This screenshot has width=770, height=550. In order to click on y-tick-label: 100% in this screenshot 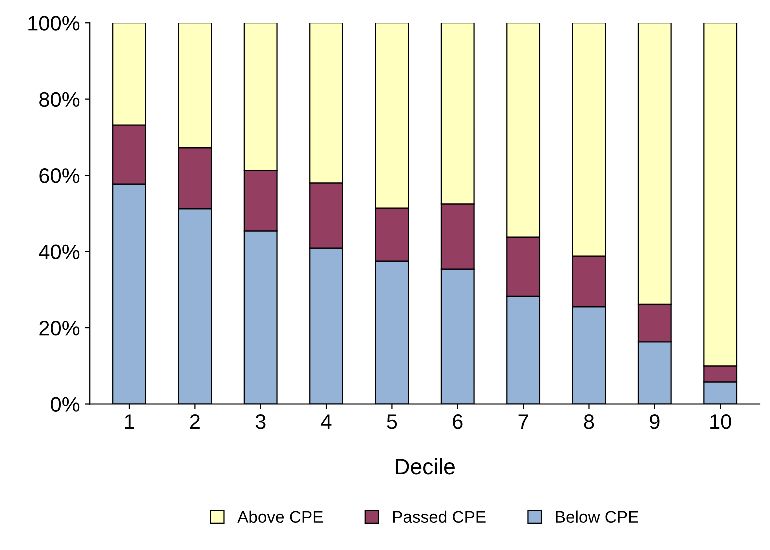, I will do `click(54, 23)`.